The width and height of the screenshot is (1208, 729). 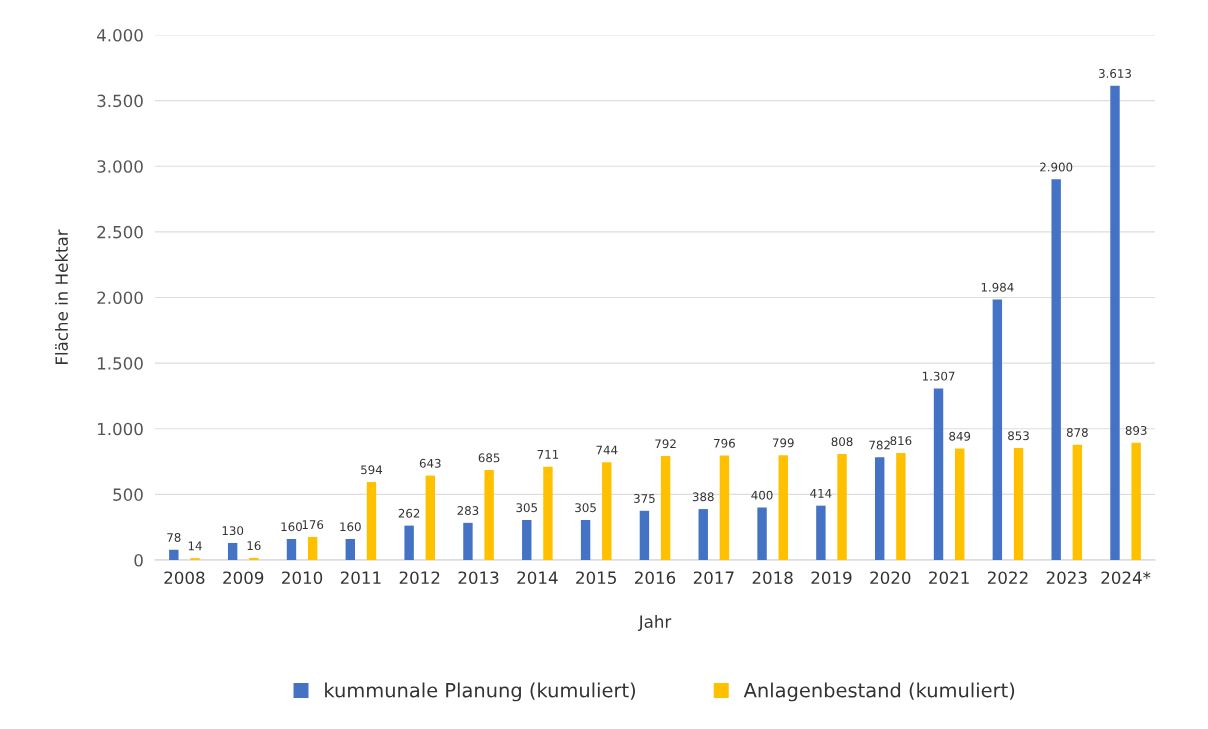 I want to click on data-label: 893, so click(x=1136, y=430).